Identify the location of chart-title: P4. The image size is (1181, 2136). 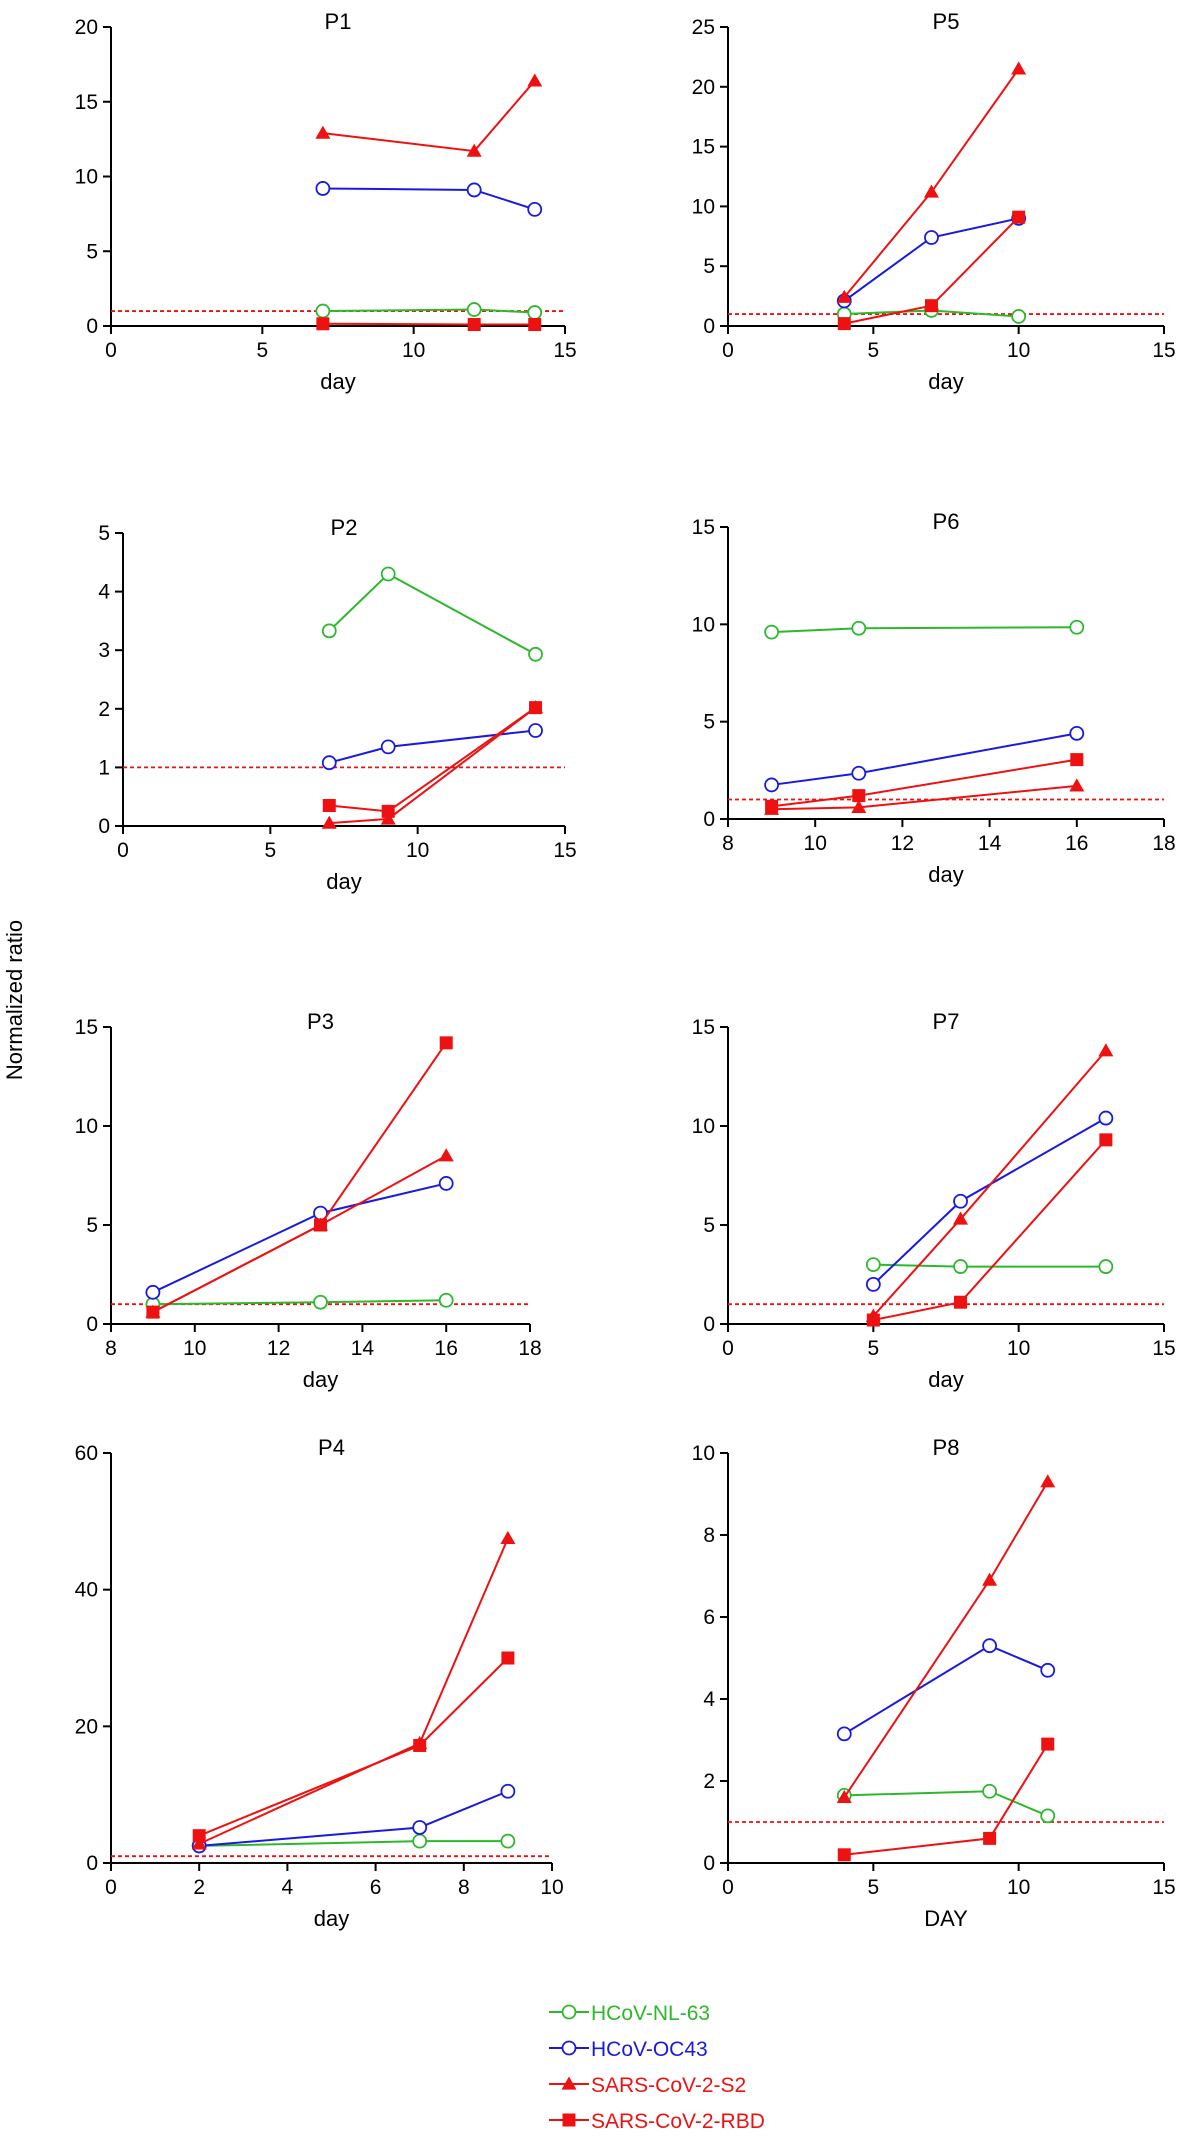
(331, 1447).